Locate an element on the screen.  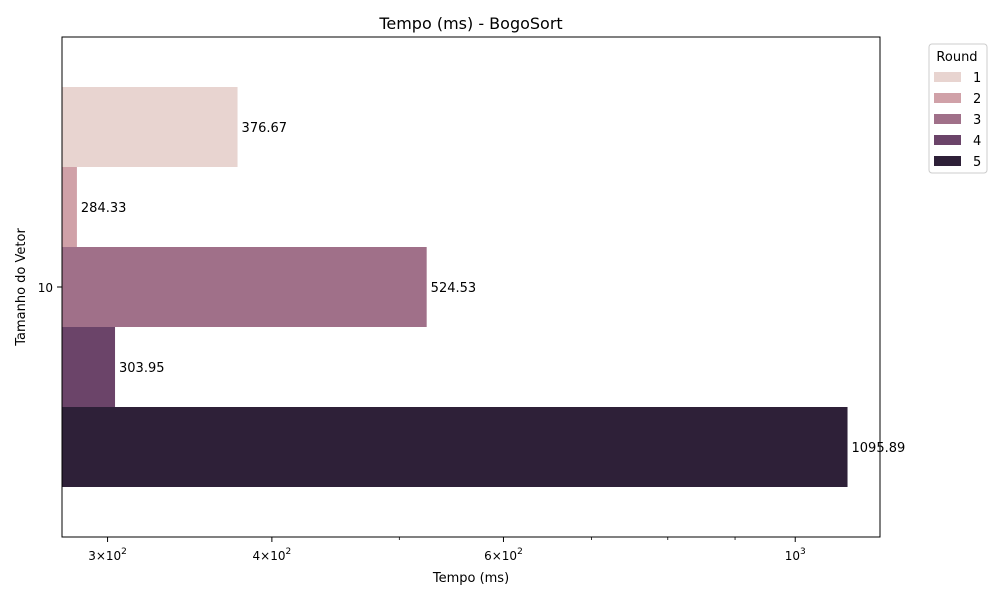
y-axis-ticks: 10 is located at coordinates (50, 288).